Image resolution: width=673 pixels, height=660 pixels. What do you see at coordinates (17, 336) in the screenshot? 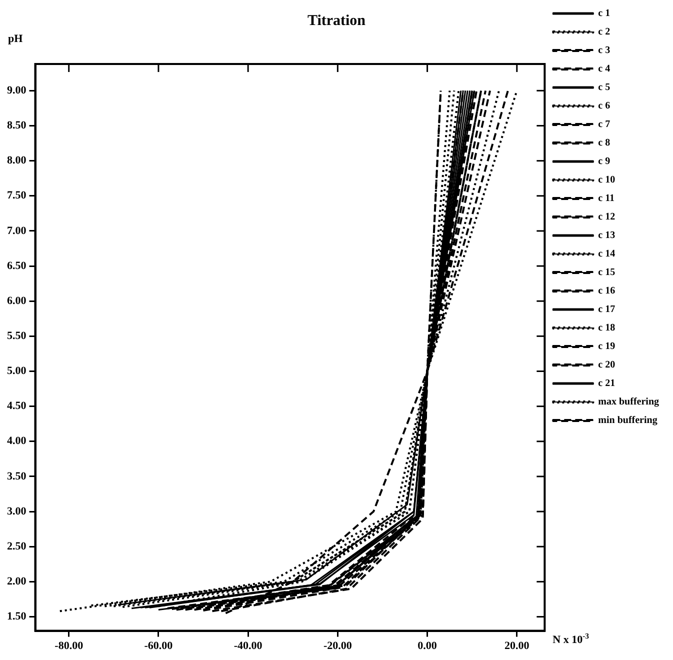
I see `y-tick-label: 5.50` at bounding box center [17, 336].